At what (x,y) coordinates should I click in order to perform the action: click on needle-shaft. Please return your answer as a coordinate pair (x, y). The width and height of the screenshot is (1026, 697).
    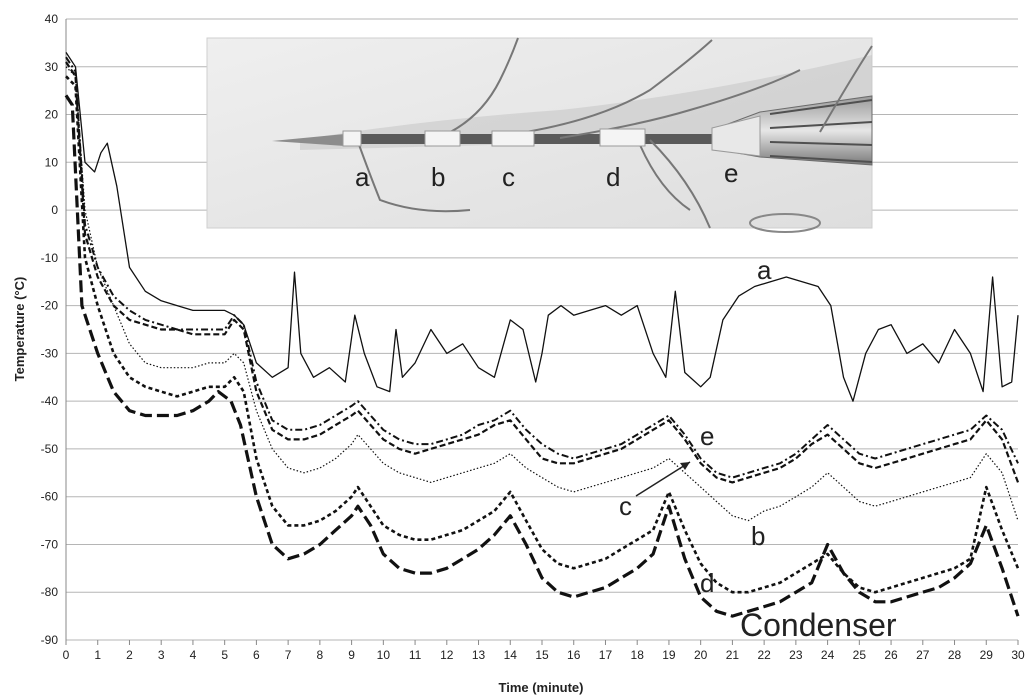
    Looking at the image, I should click on (535, 139).